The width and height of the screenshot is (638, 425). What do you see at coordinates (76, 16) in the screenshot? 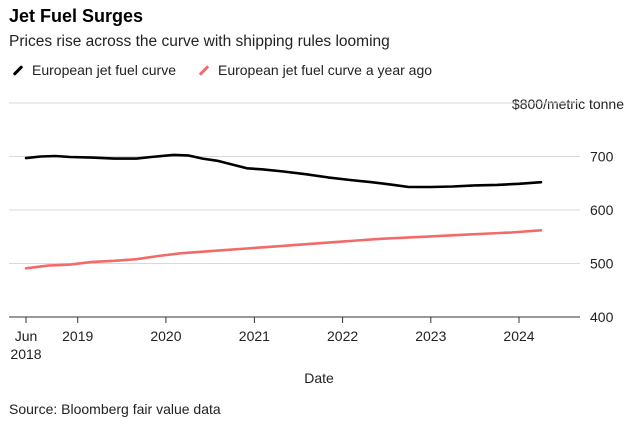
I see `chart-title: Jet Fuel Surges` at bounding box center [76, 16].